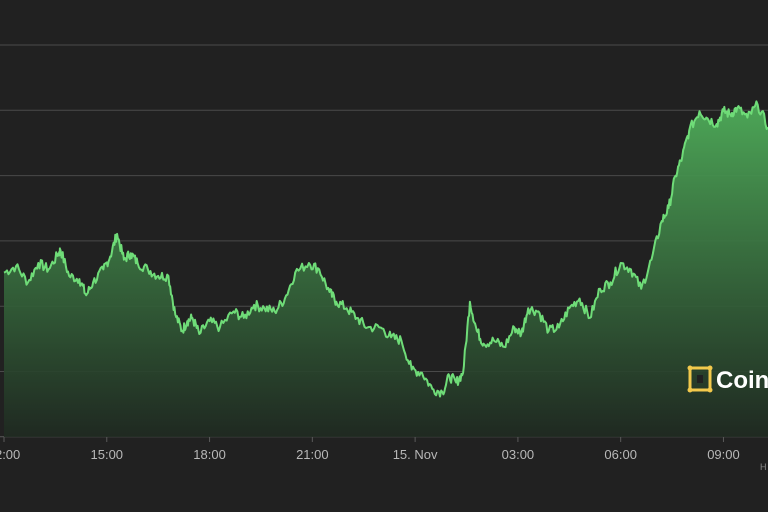  What do you see at coordinates (415, 454) in the screenshot?
I see `x-tick-label: 15. Nov` at bounding box center [415, 454].